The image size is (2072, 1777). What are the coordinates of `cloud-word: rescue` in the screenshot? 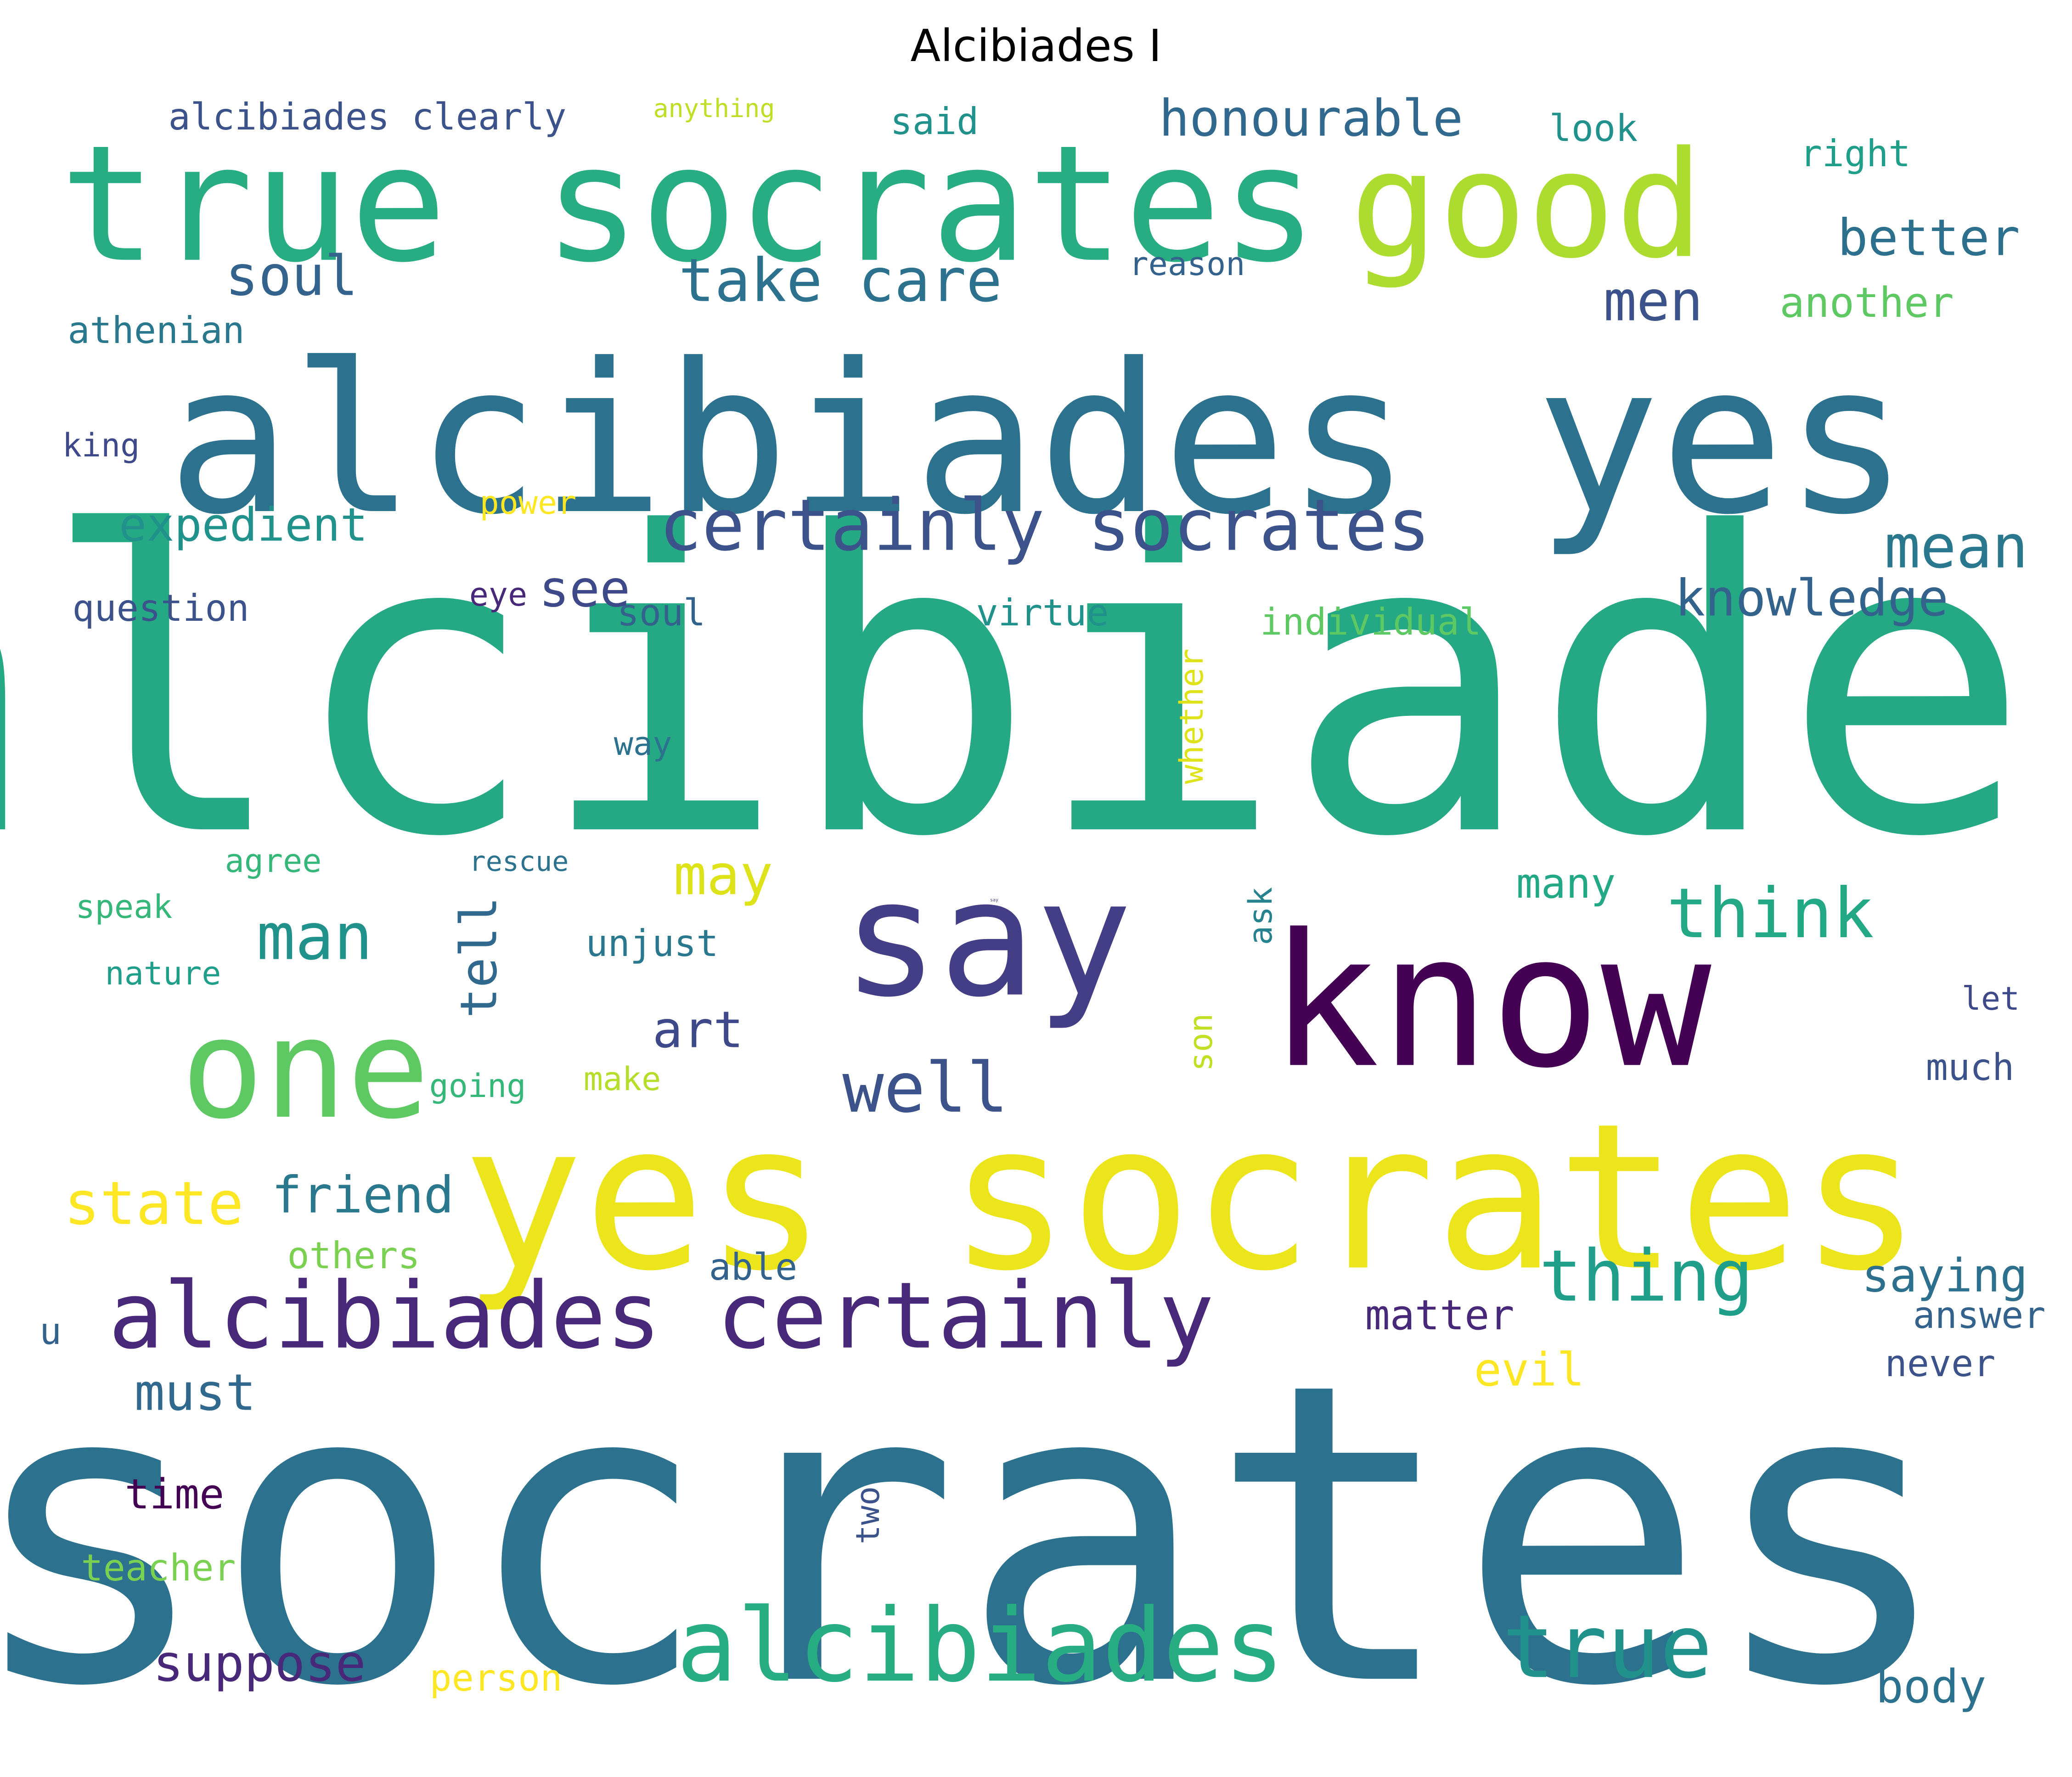 It's located at (519, 862).